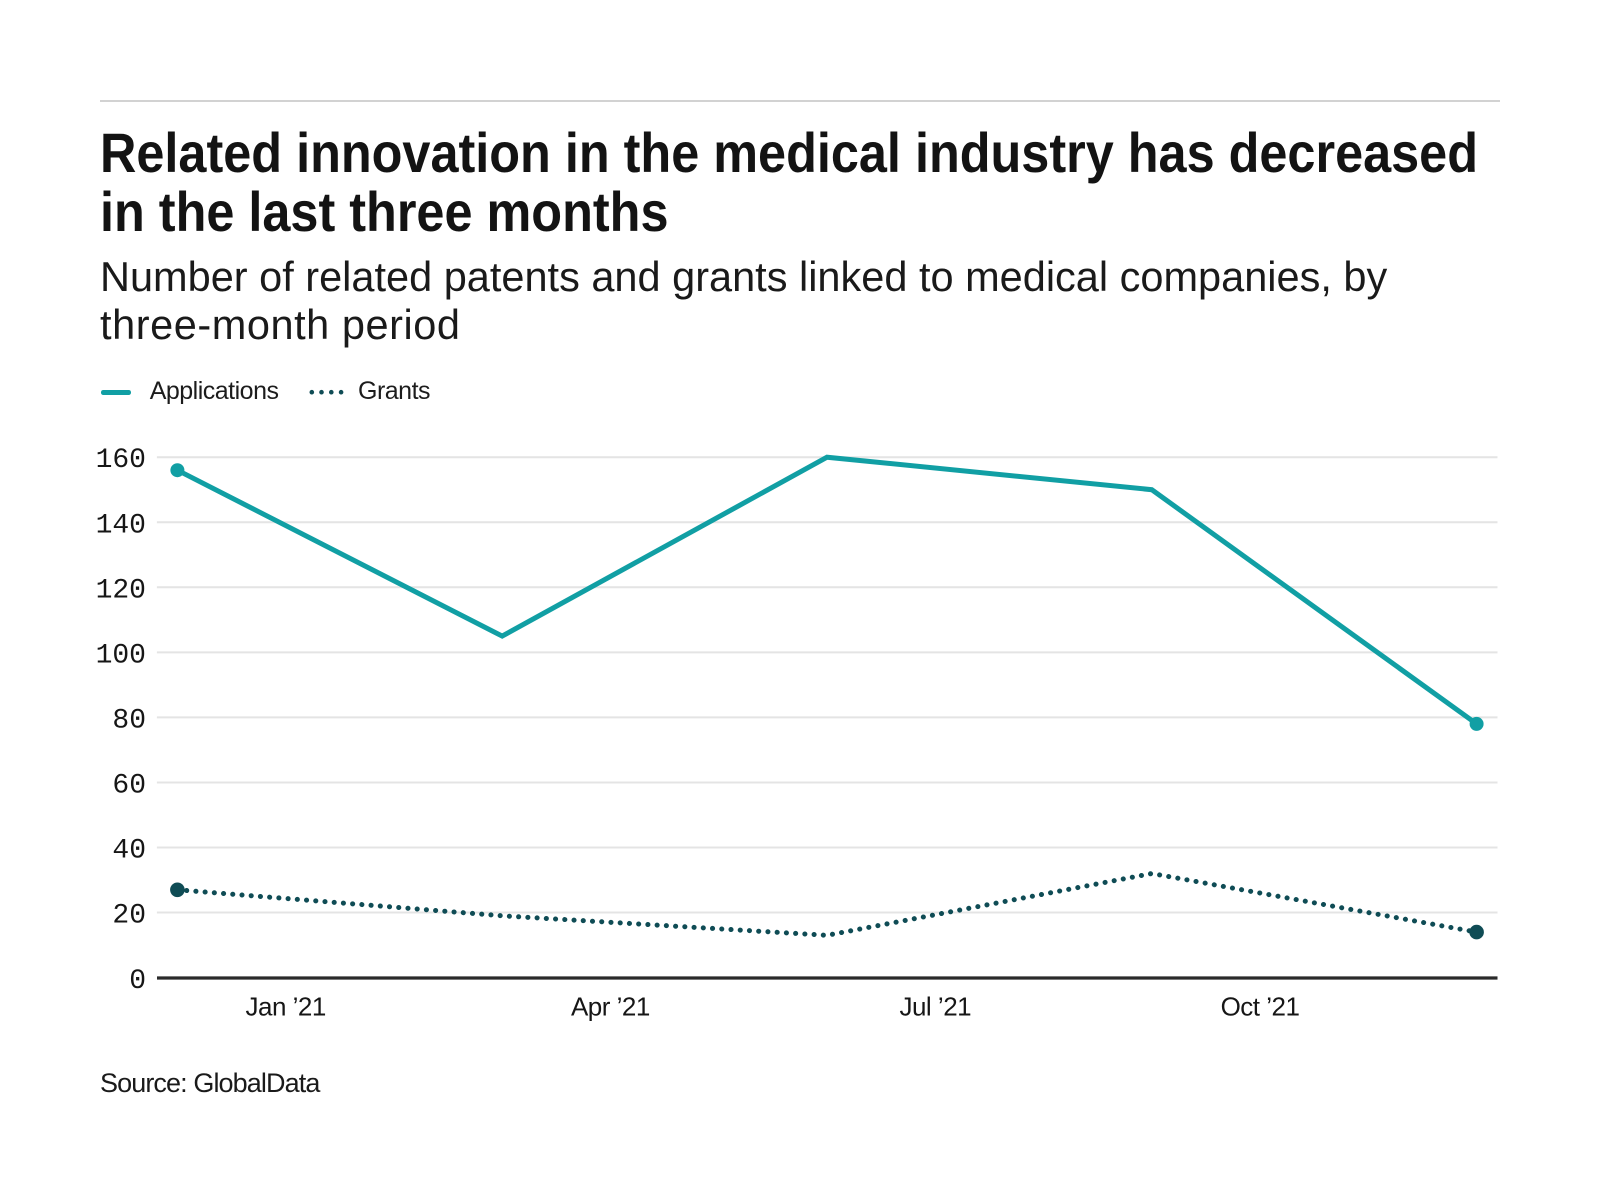 The height and width of the screenshot is (1200, 1600). What do you see at coordinates (935, 1006) in the screenshot?
I see `svg-text: Jul ’21` at bounding box center [935, 1006].